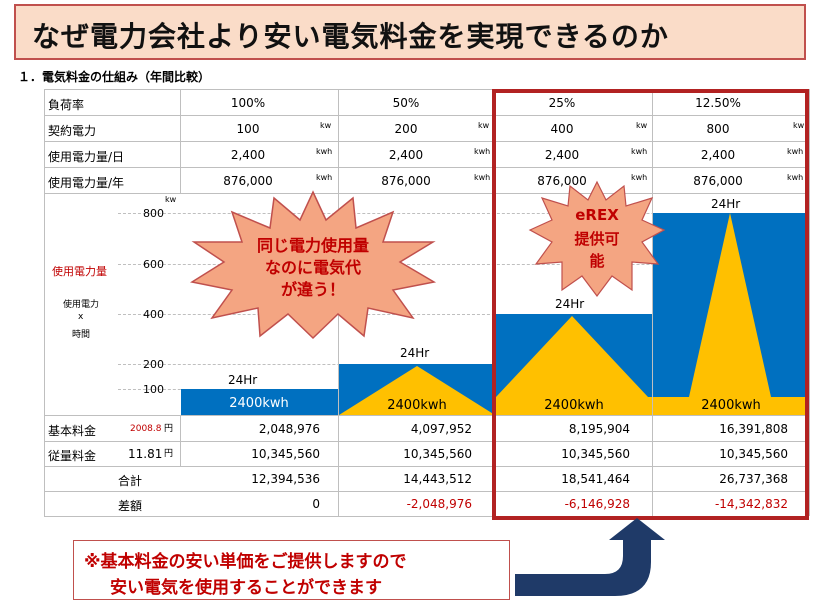 The image size is (820, 615). What do you see at coordinates (590, 557) in the screenshot?
I see `arrow-icon` at bounding box center [590, 557].